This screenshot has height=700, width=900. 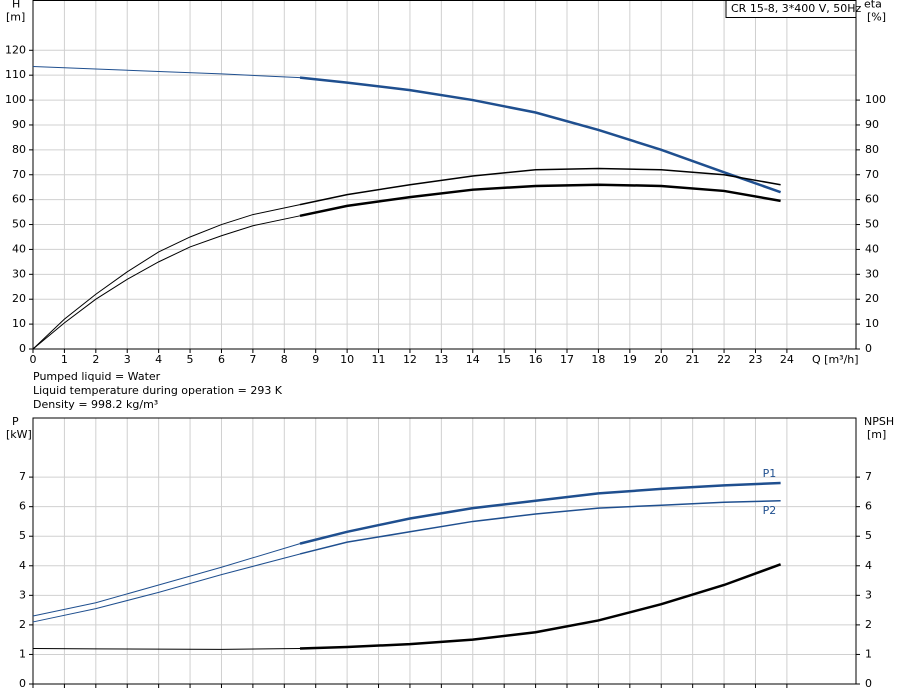 I want to click on title-box, so click(x=791, y=9).